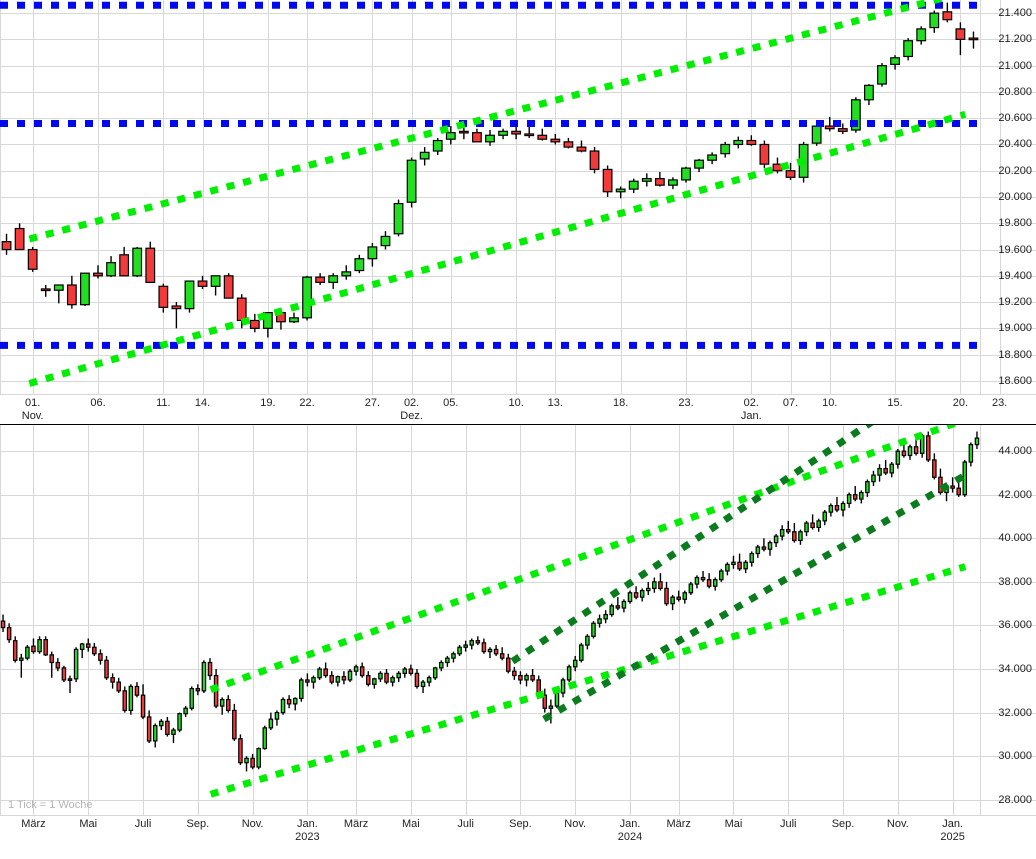 The image size is (1036, 859). What do you see at coordinates (163, 403) in the screenshot?
I see `x-axis-tick-label: 11.` at bounding box center [163, 403].